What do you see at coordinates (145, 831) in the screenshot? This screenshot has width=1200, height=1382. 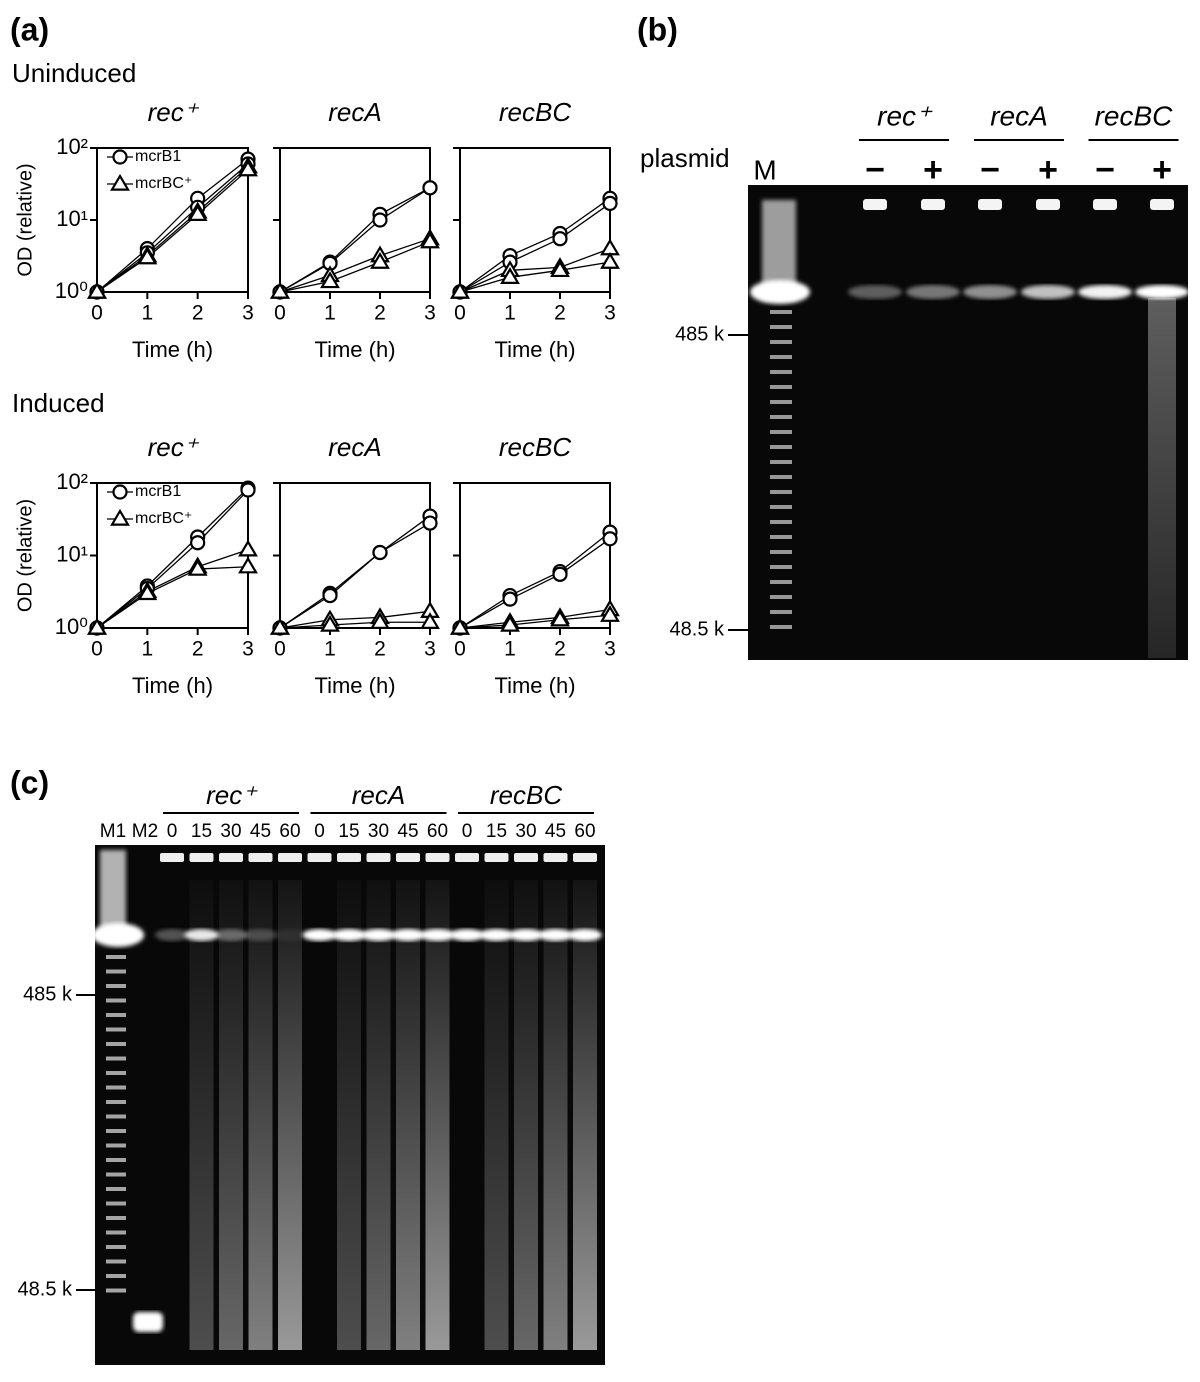 I see `marker-lane-label: M2` at bounding box center [145, 831].